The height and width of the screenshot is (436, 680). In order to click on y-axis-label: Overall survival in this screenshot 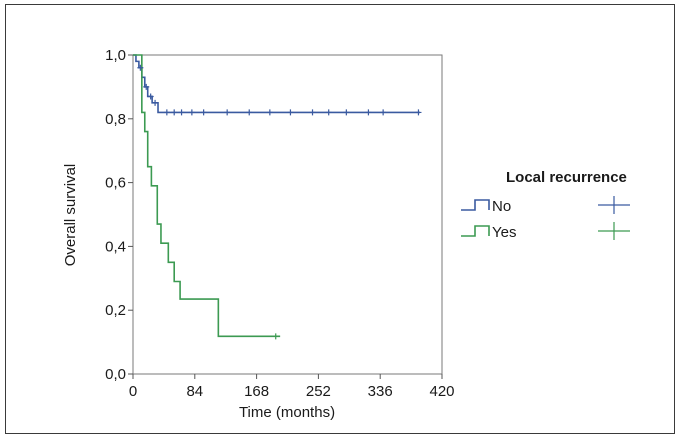, I will do `click(70, 215)`.